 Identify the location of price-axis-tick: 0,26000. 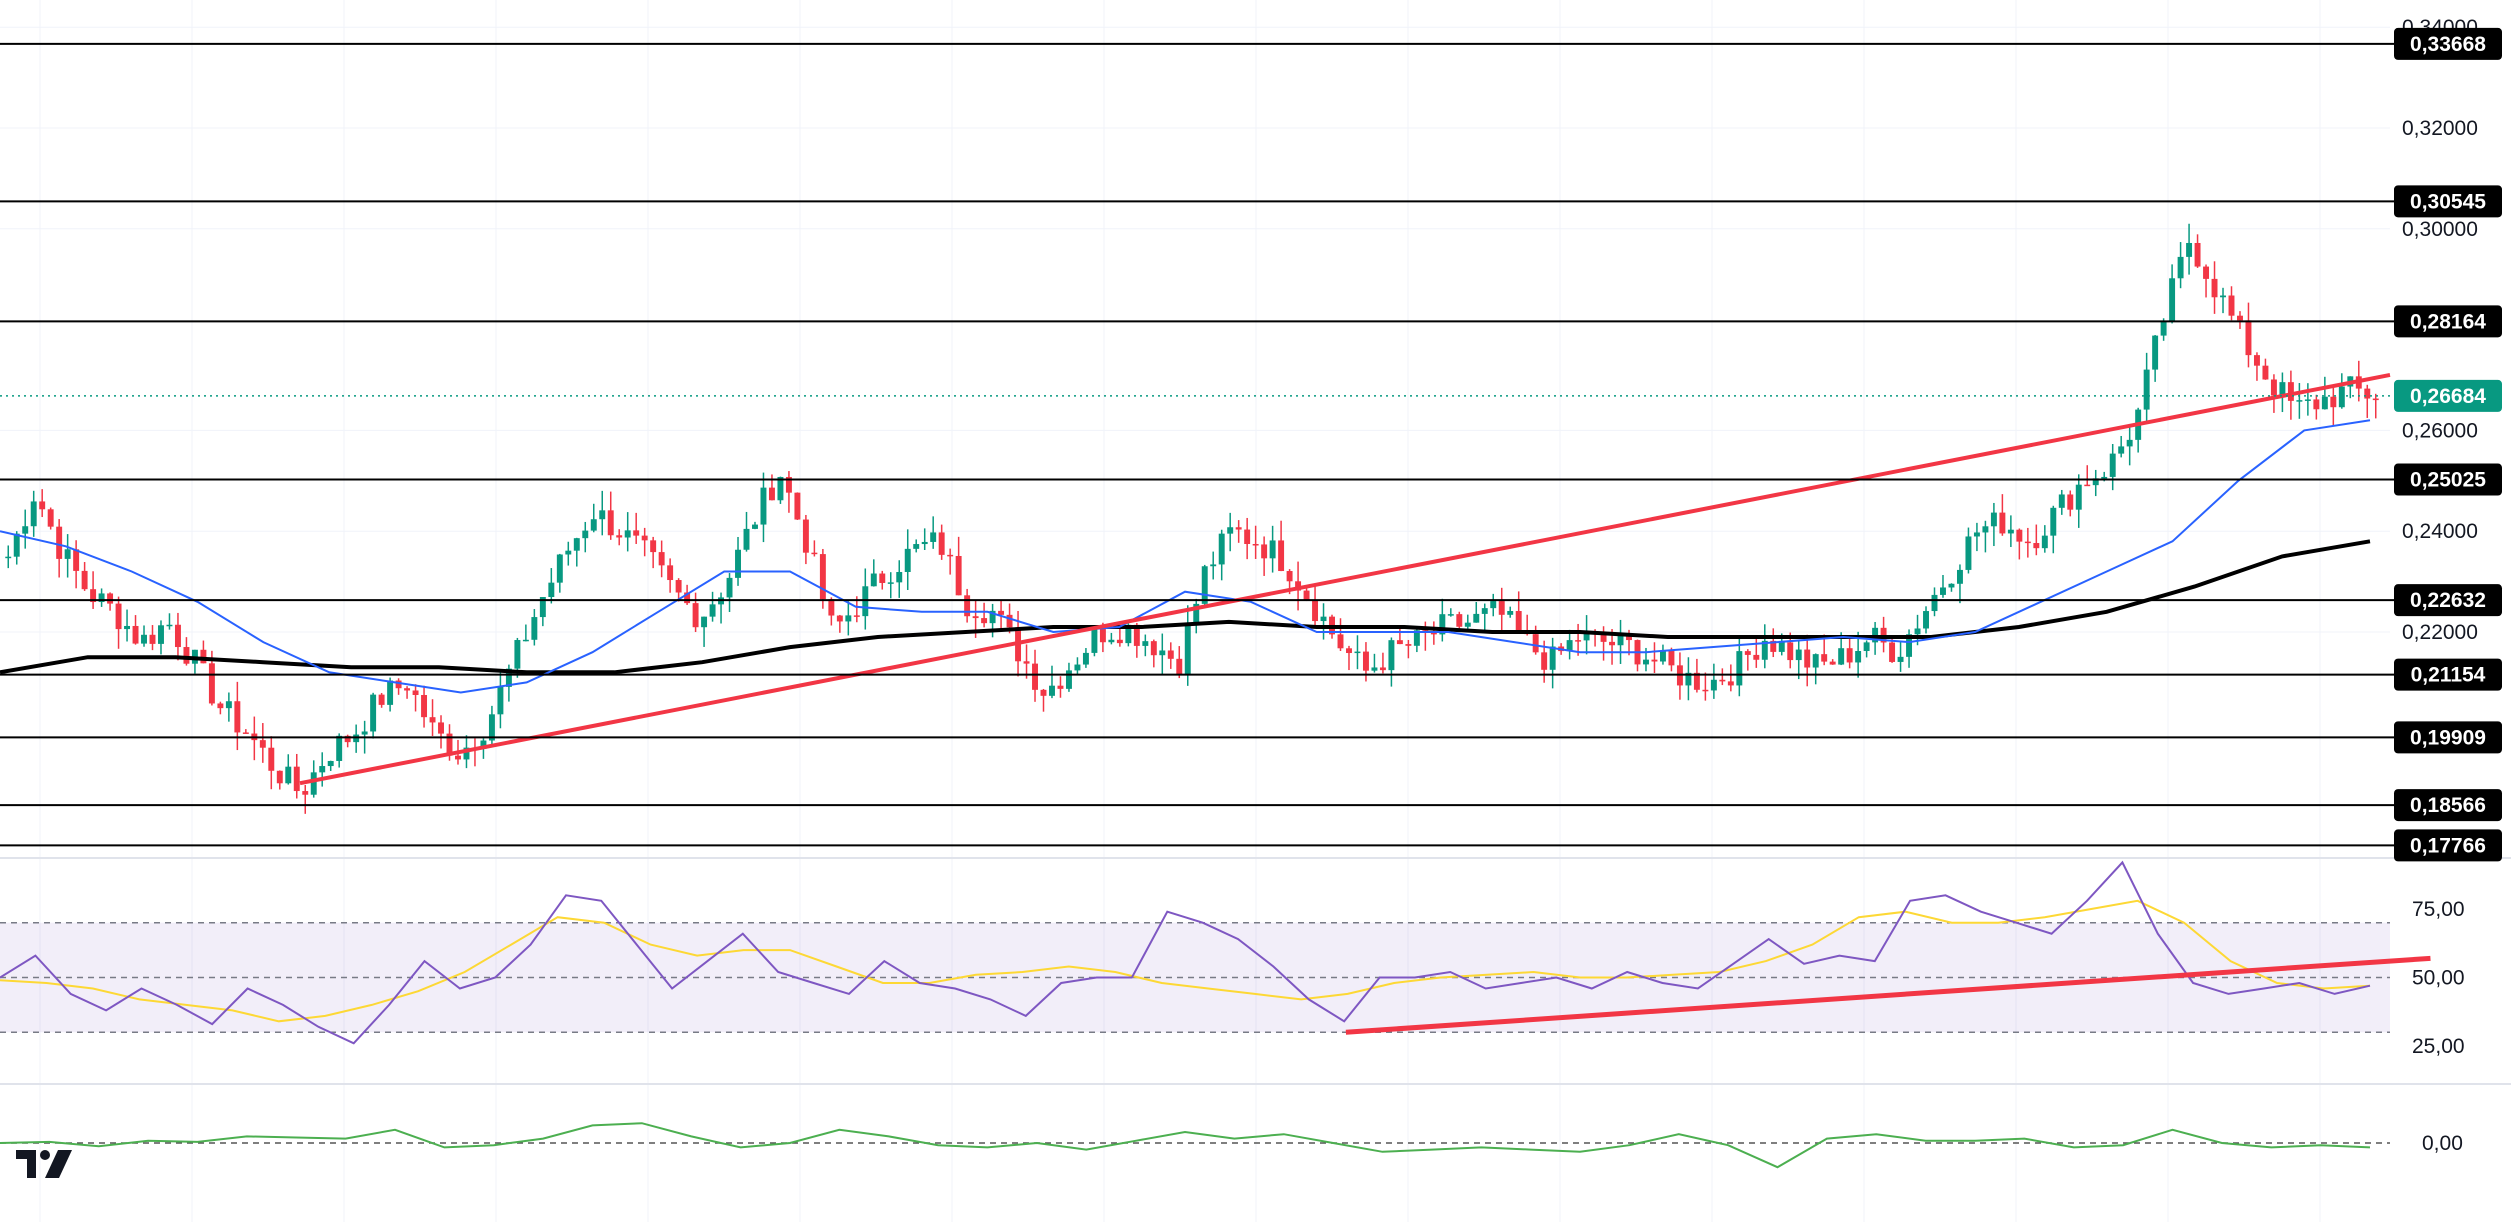
(2440, 430).